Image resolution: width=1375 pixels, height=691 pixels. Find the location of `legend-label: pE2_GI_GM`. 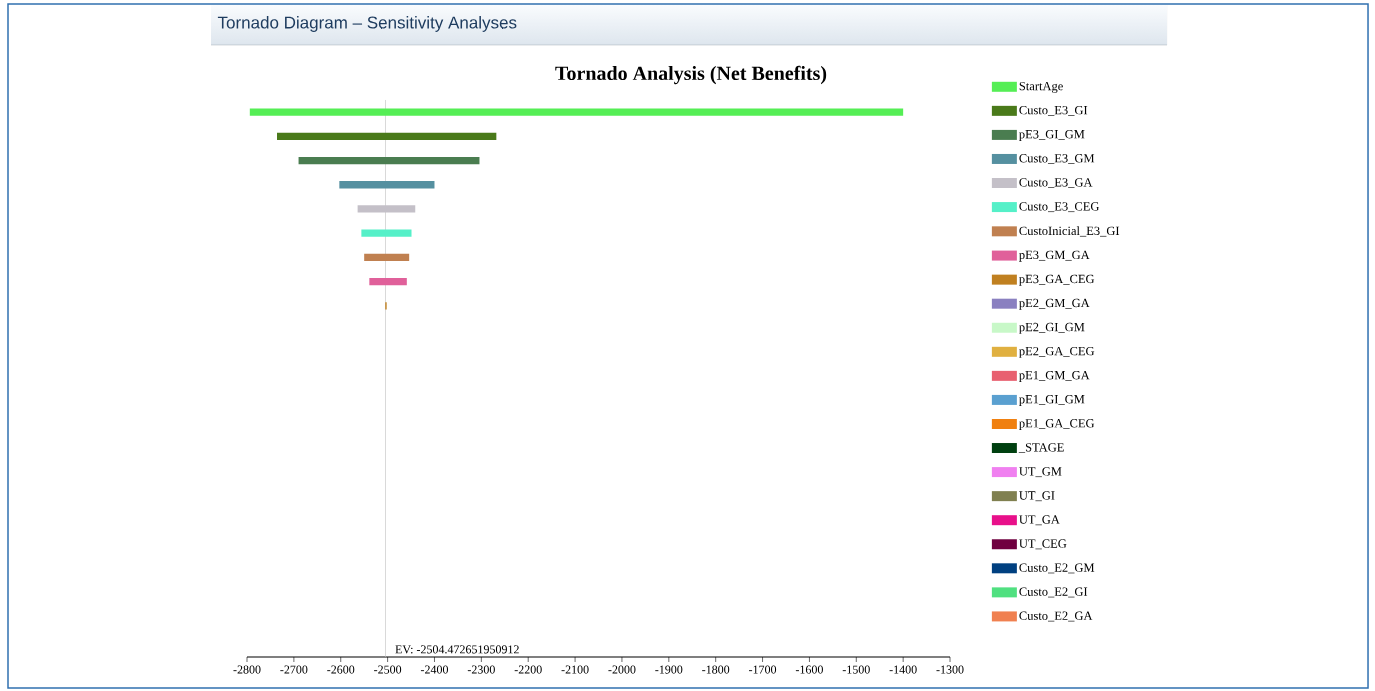

legend-label: pE2_GI_GM is located at coordinates (1052, 328).